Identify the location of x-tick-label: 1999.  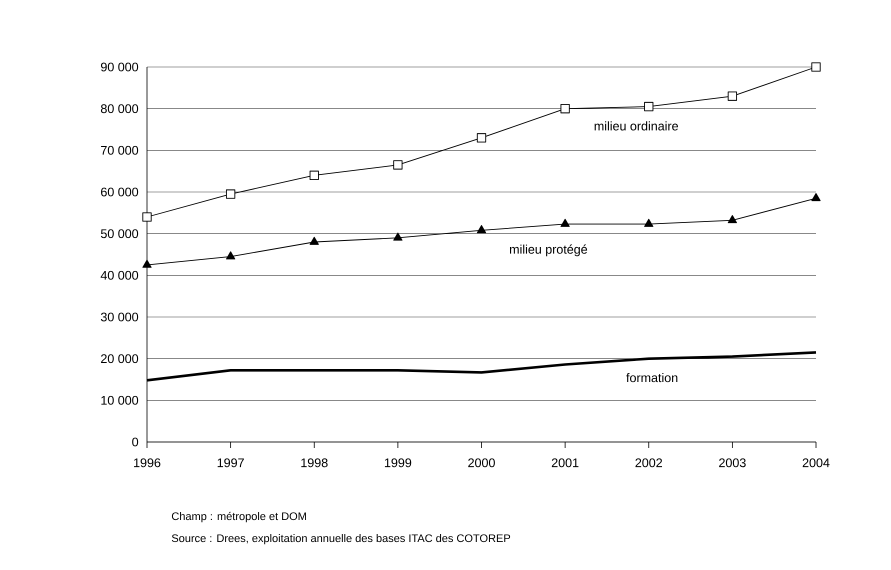
(398, 463).